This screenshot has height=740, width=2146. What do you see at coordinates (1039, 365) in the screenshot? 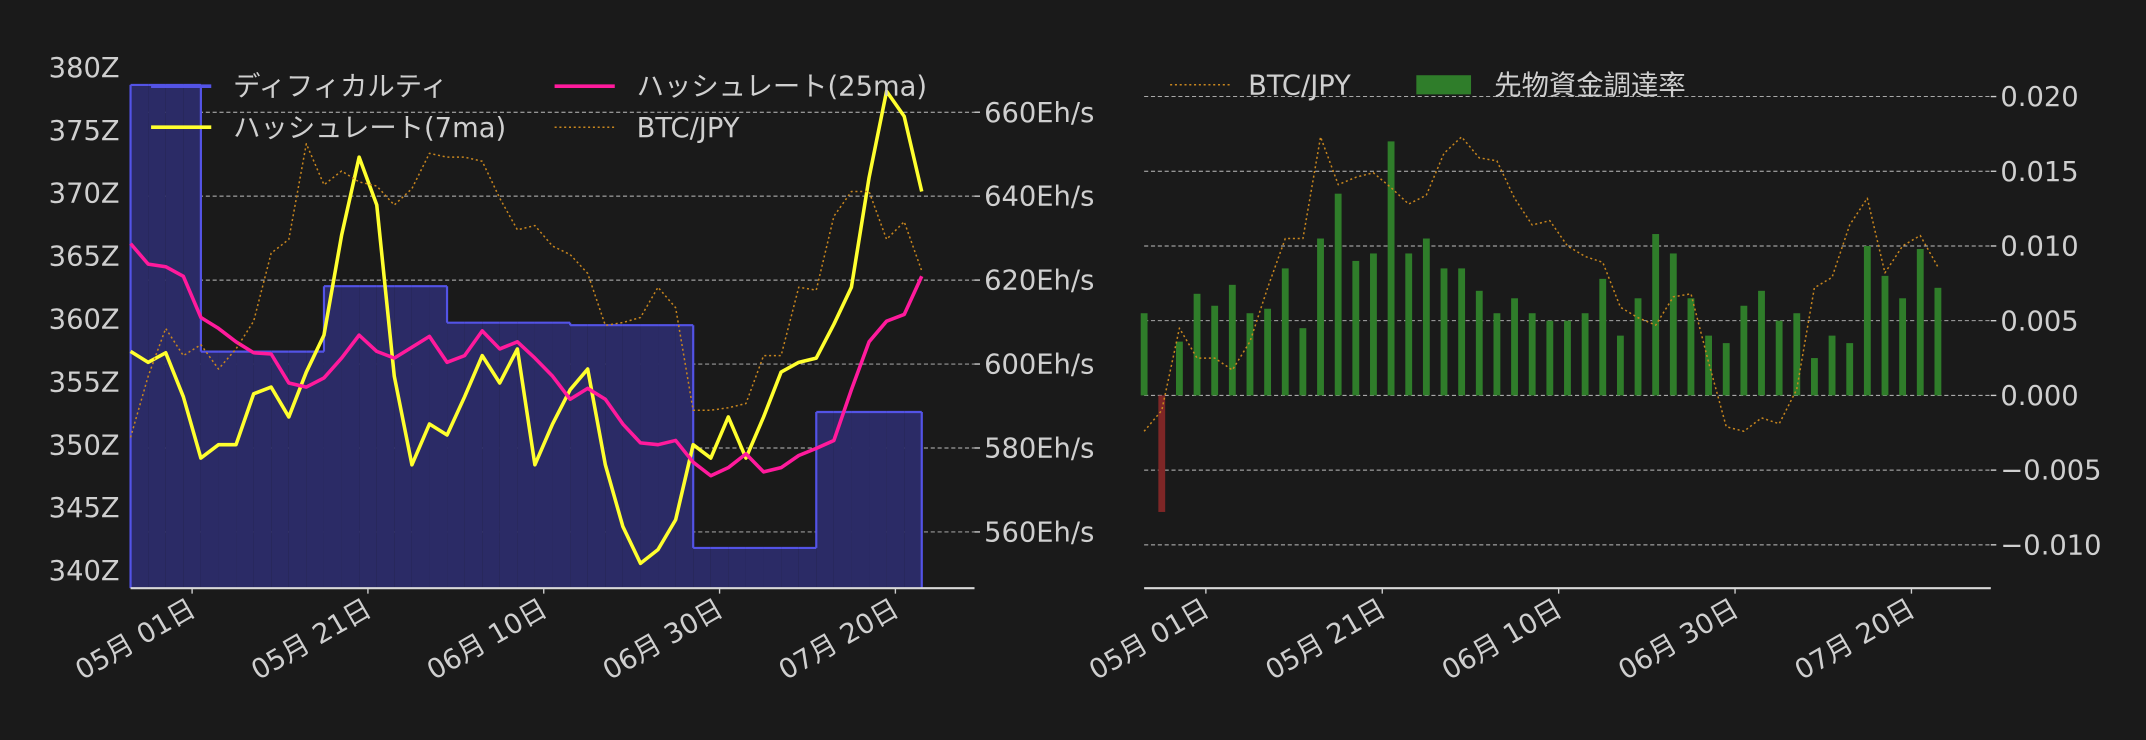
I see `y2-tick-label: 600Eh/s` at bounding box center [1039, 365].